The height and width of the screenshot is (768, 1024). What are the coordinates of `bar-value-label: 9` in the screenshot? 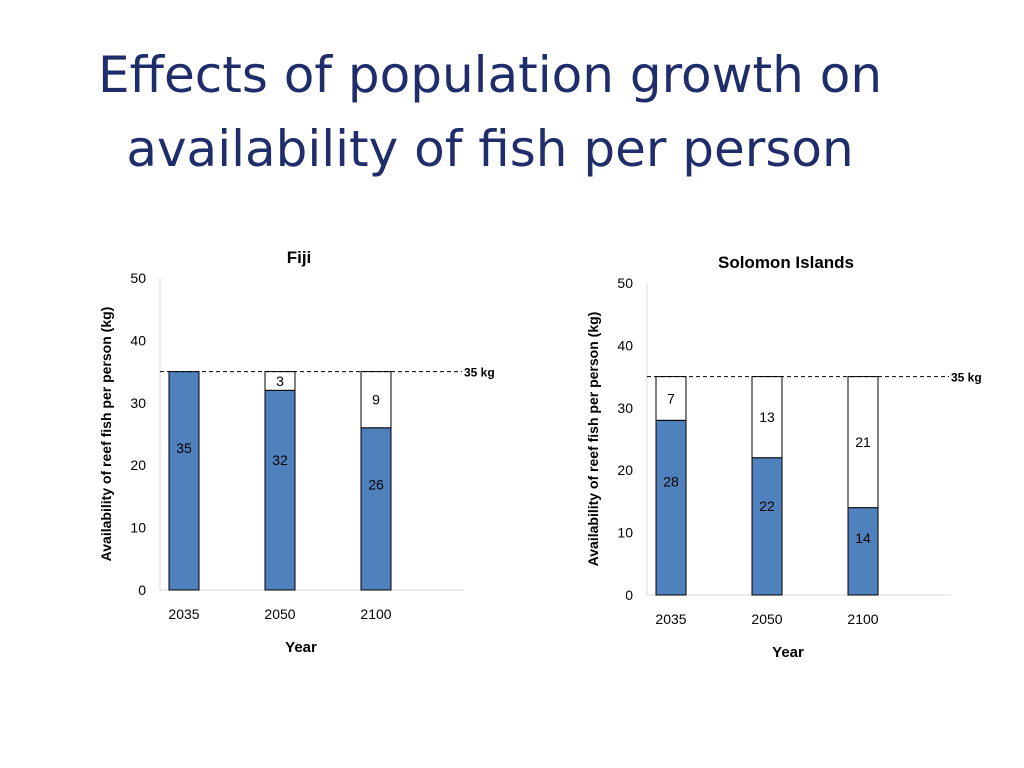 It's located at (376, 400).